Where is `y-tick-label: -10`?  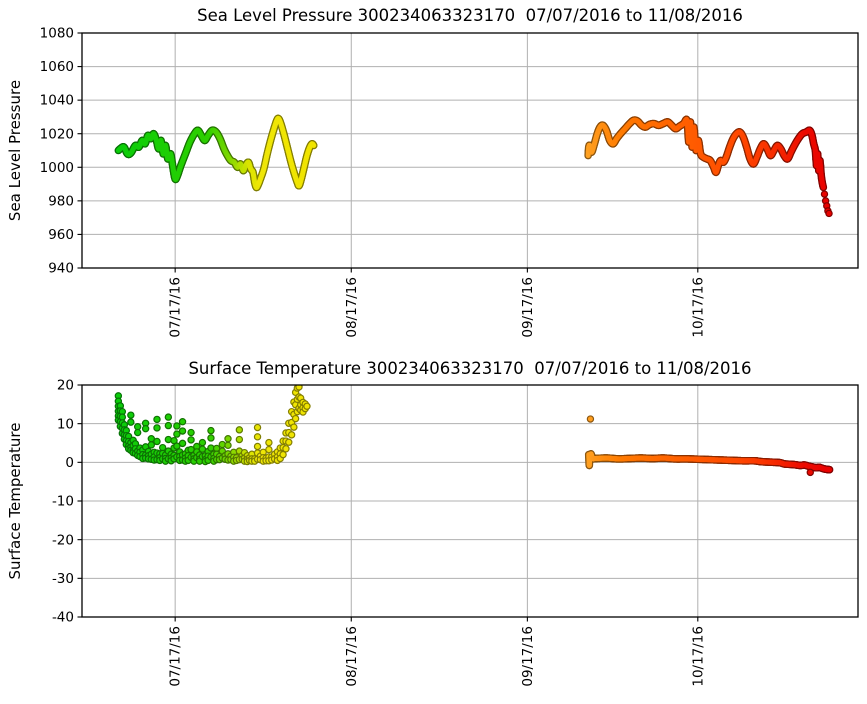 y-tick-label: -10 is located at coordinates (63, 502).